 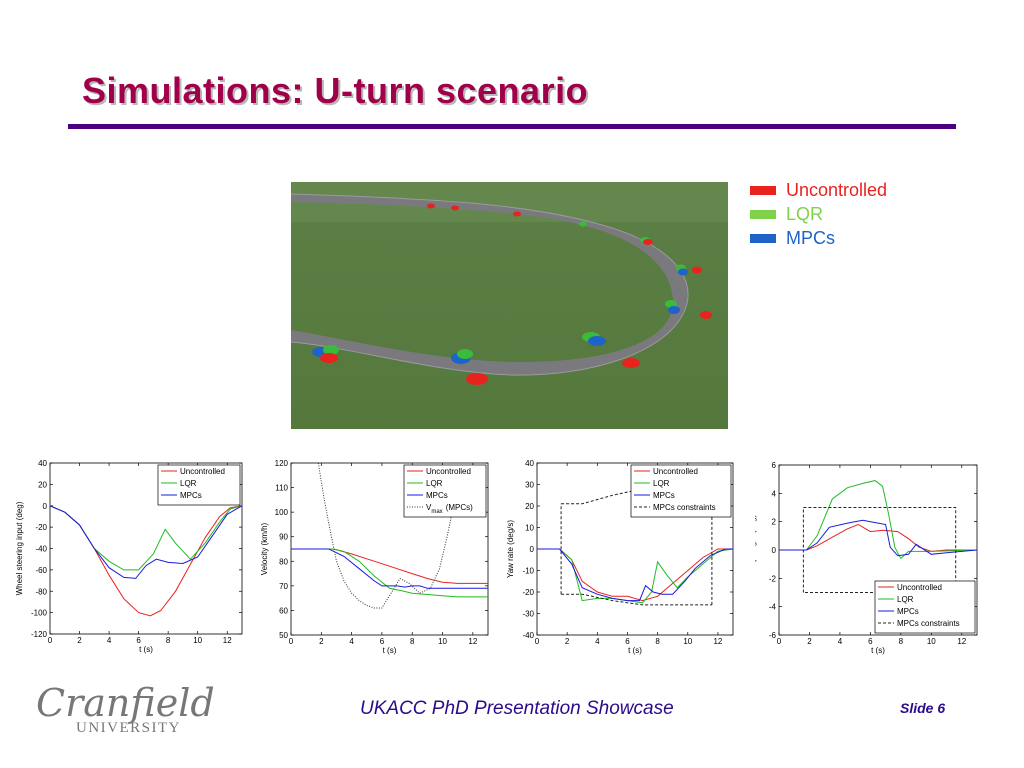 I want to click on legend-item-lqr: LQR, so click(x=818, y=214).